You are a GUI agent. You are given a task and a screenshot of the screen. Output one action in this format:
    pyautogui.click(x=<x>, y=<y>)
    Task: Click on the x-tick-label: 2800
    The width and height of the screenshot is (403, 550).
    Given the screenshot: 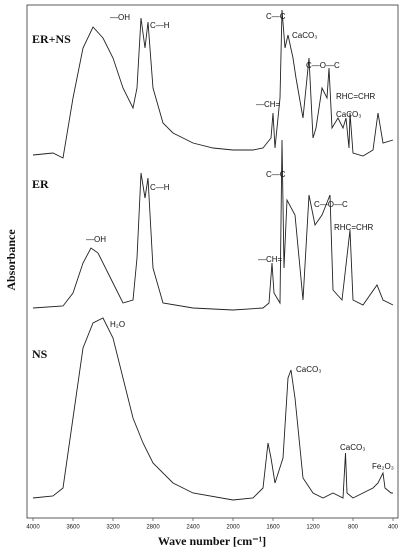 What is the action you would take?
    pyautogui.click(x=153, y=528)
    